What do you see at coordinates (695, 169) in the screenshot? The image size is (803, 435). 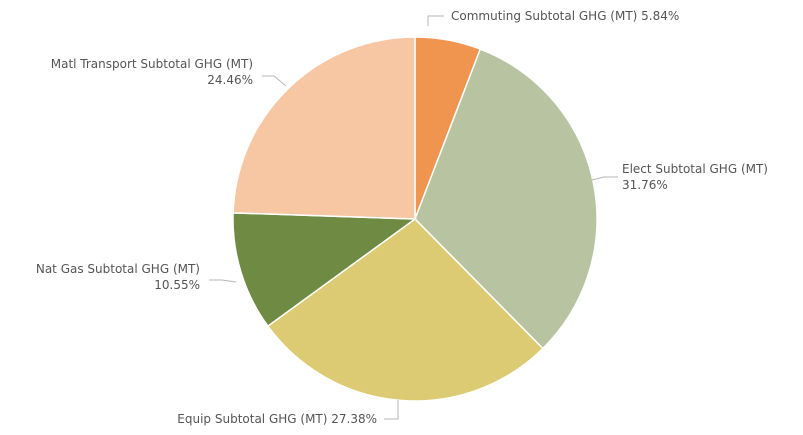 I see `slice-label-2-line-1: Elect Subtotal GHG (MT)` at bounding box center [695, 169].